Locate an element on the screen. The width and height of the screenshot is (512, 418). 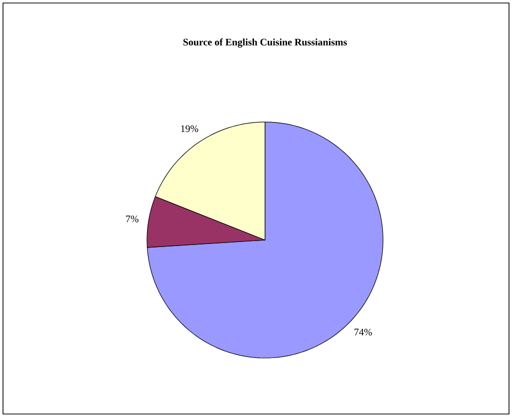
data-label: 19% is located at coordinates (189, 128).